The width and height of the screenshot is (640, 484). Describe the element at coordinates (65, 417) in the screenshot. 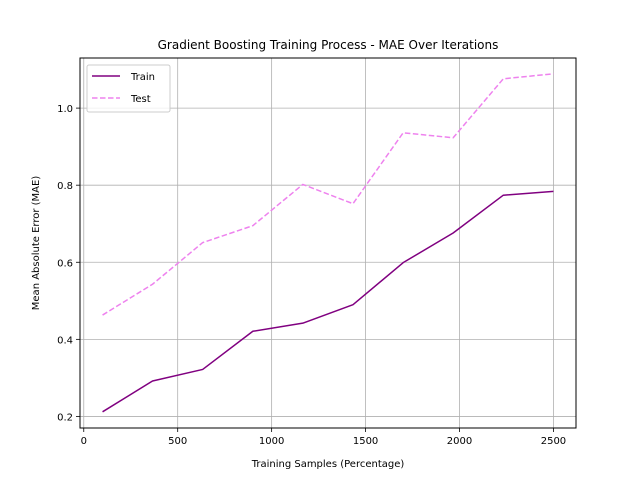

I see `y-tick-label: 0.2` at that location.